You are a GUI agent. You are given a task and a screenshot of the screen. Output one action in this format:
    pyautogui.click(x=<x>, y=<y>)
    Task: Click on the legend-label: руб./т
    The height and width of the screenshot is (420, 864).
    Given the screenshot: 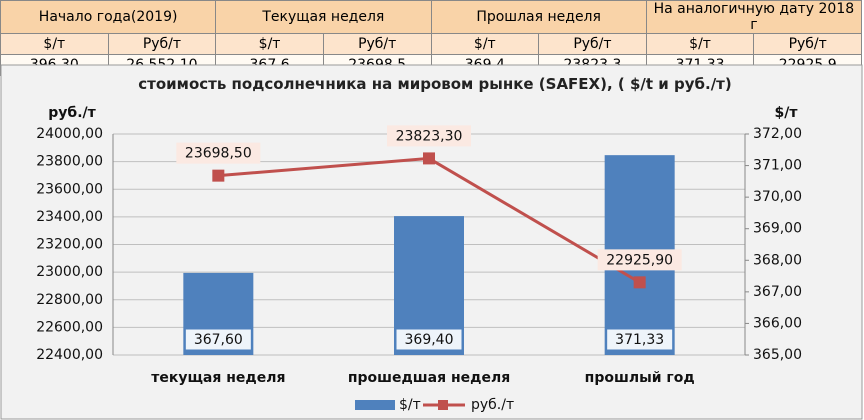 What is the action you would take?
    pyautogui.click(x=492, y=405)
    